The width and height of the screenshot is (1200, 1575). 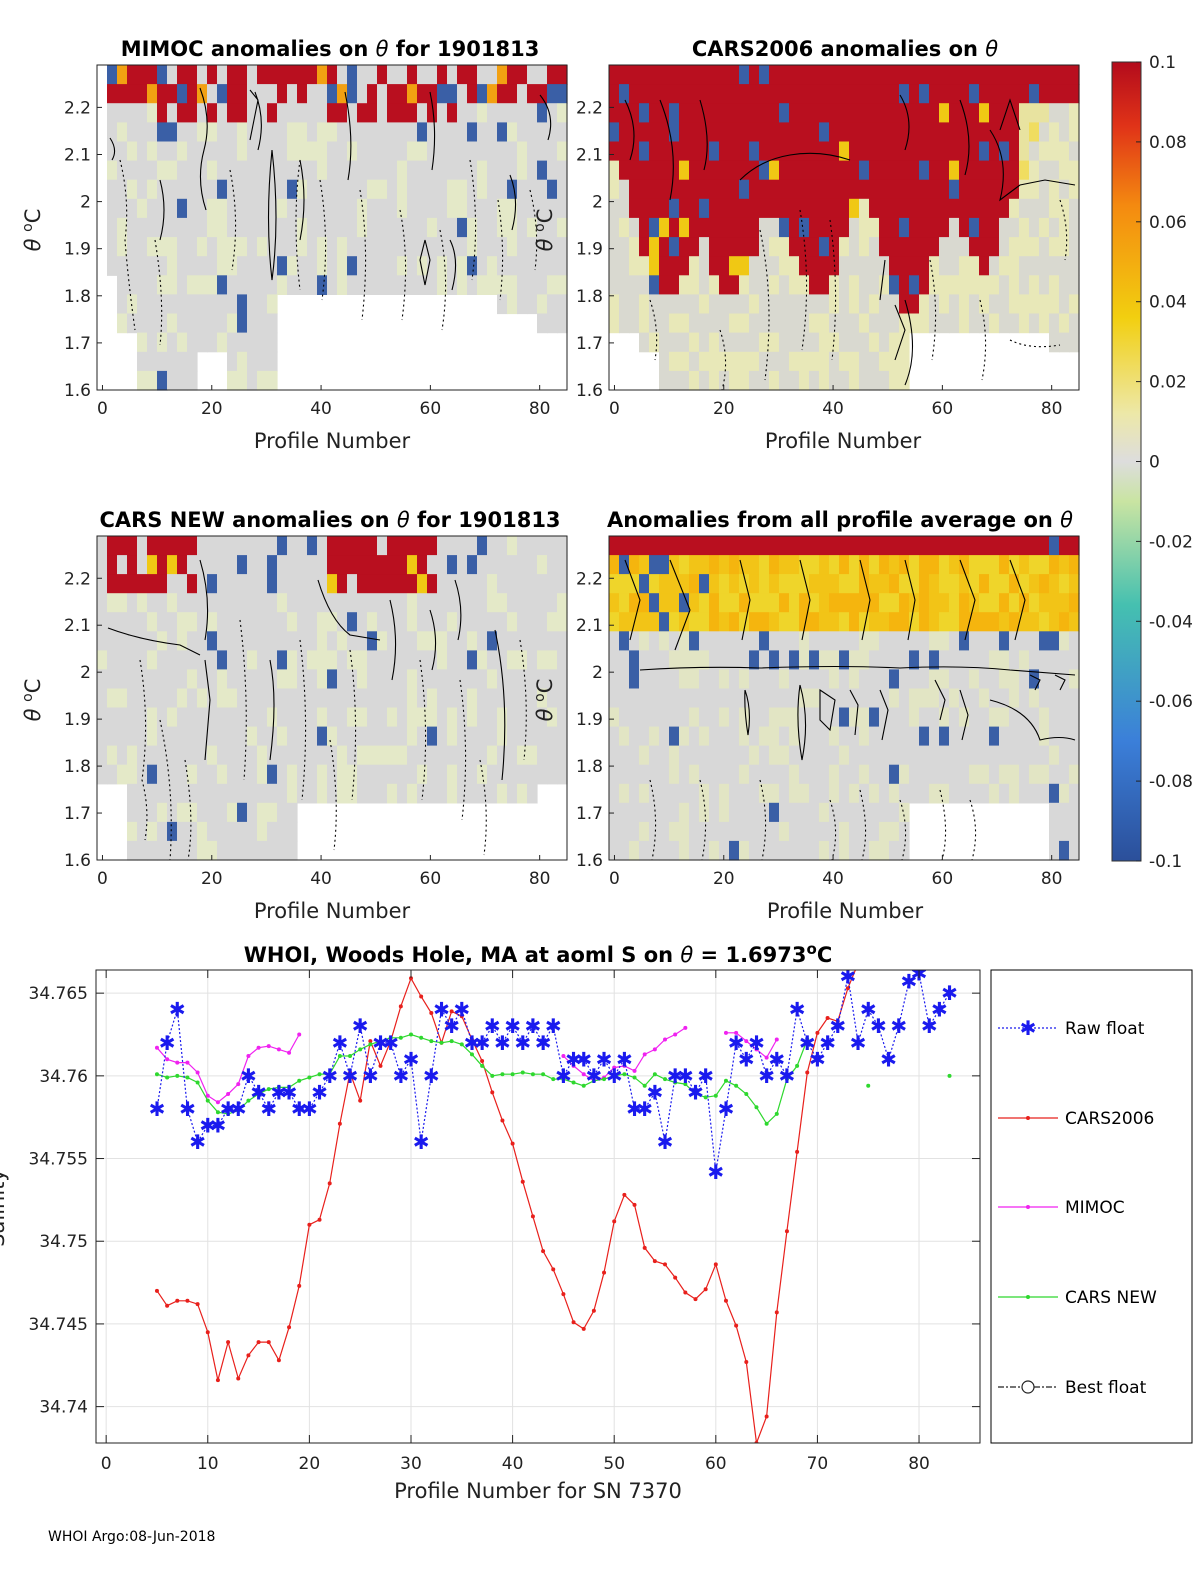 I want to click on dot-marker-icon, so click(x=1028, y=1207).